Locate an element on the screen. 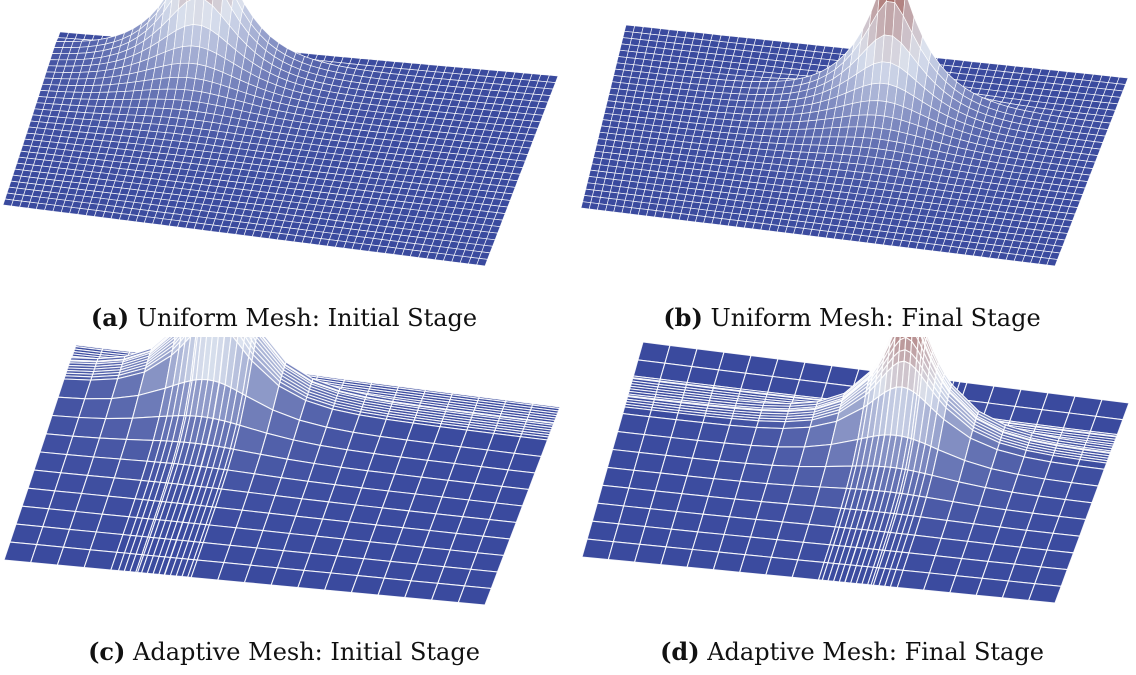 This screenshot has width=1136, height=675. caption-d: (d) Adaptive Mesh: Final Stage is located at coordinates (852, 651).